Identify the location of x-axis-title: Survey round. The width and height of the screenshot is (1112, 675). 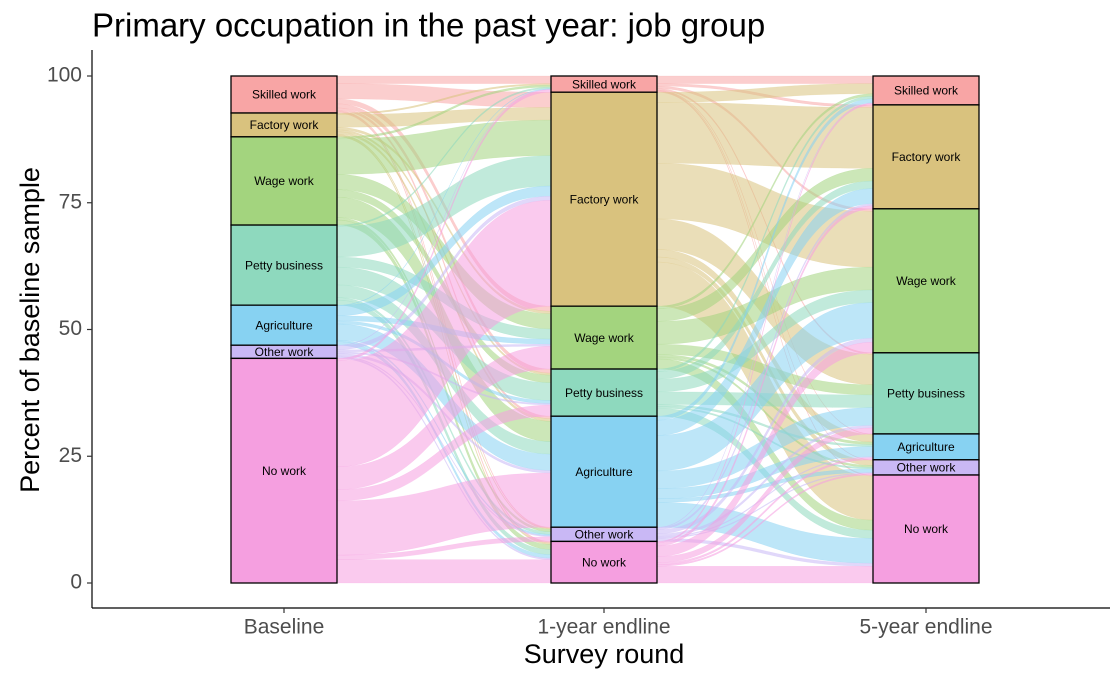
(604, 654).